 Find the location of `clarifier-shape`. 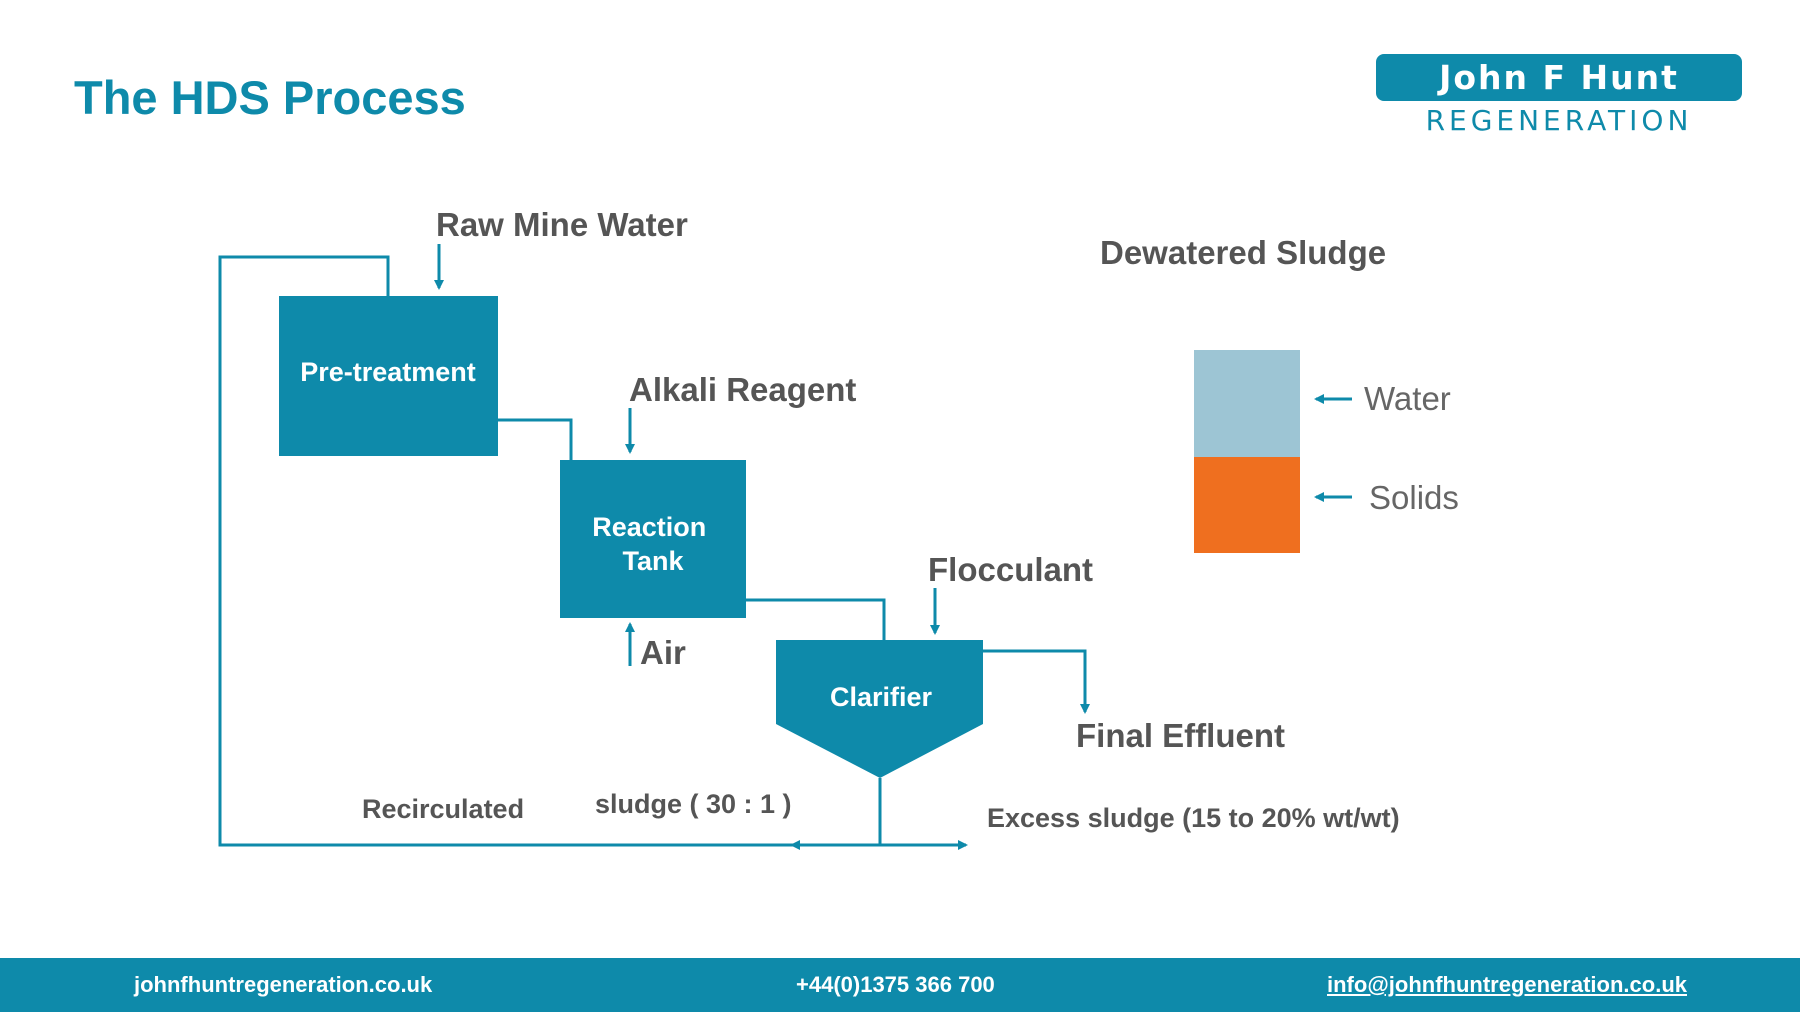

clarifier-shape is located at coordinates (879, 709).